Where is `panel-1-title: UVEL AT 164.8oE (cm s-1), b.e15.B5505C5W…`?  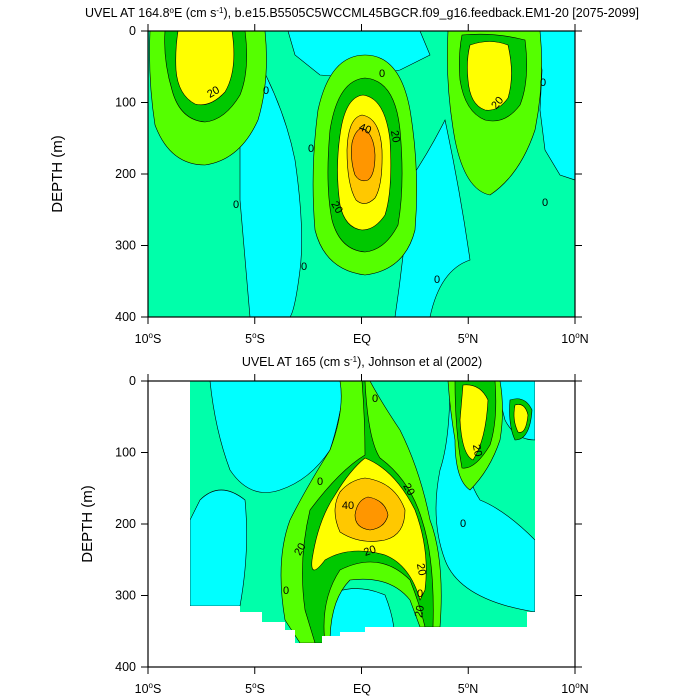 panel-1-title: UVEL AT 164.8oE (cm s-1), b.e15.B5505C5W… is located at coordinates (362, 13).